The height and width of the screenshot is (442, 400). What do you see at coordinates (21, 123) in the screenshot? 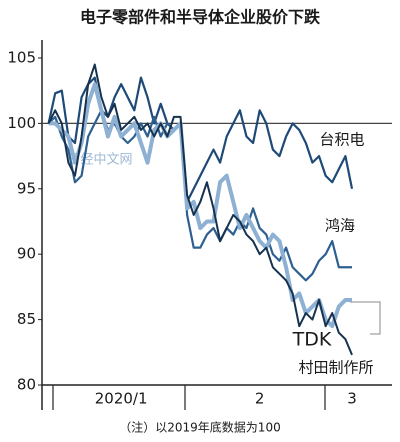
I see `y-tick-label: 100` at bounding box center [21, 123].